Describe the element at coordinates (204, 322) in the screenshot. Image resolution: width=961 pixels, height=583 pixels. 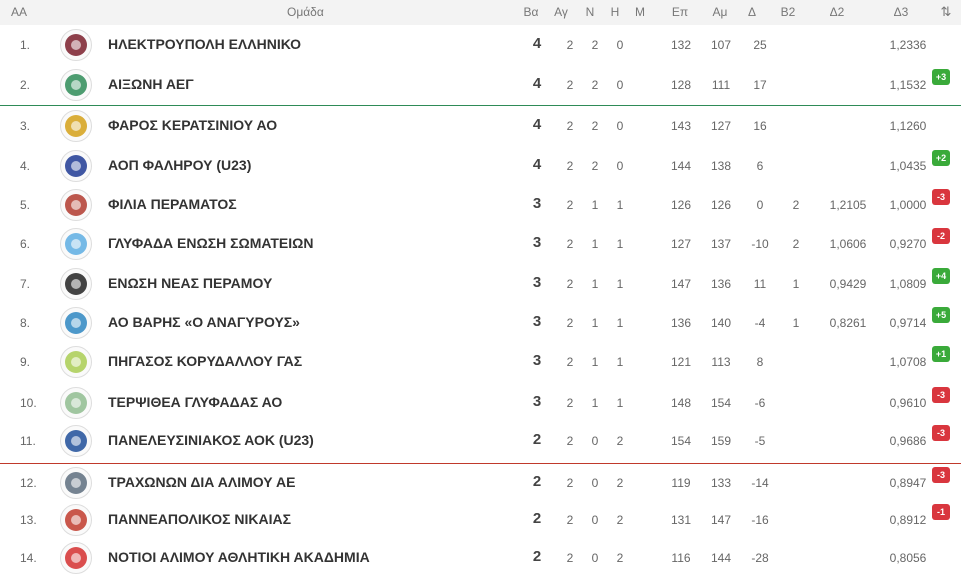
I see `team-name: ΑΟ ΒΑΡΗΣ «Ο ΑΝΑΓΥΡΟΥΣ»` at that location.